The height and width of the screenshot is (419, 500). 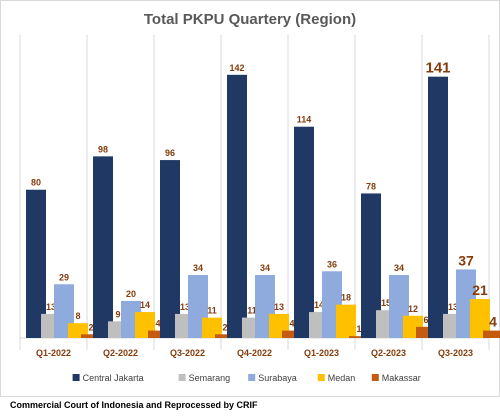 What do you see at coordinates (413, 309) in the screenshot?
I see `data-label-medan: 12` at bounding box center [413, 309].